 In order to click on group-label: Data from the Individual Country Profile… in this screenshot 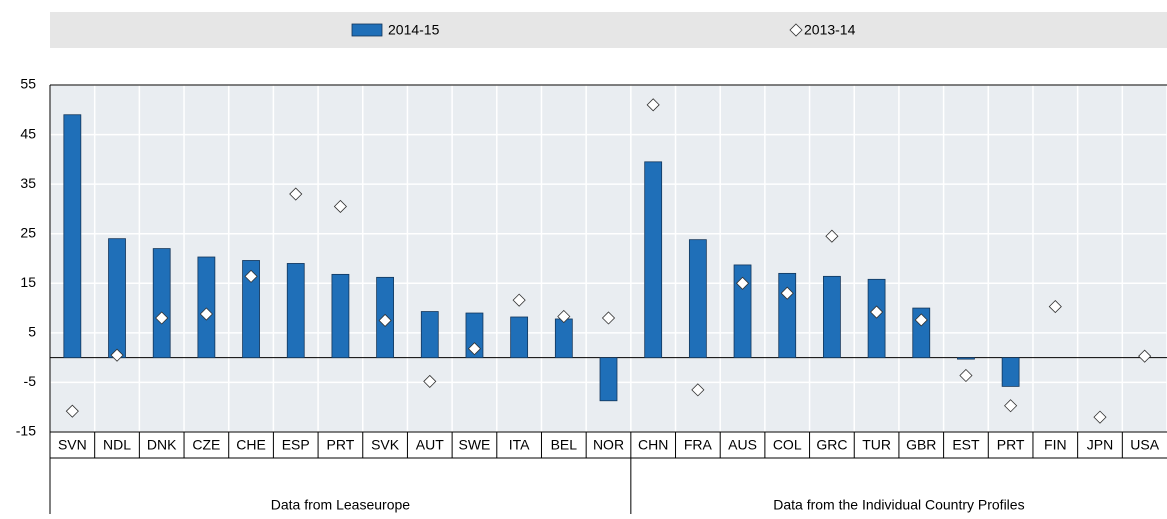, I will do `click(898, 505)`.